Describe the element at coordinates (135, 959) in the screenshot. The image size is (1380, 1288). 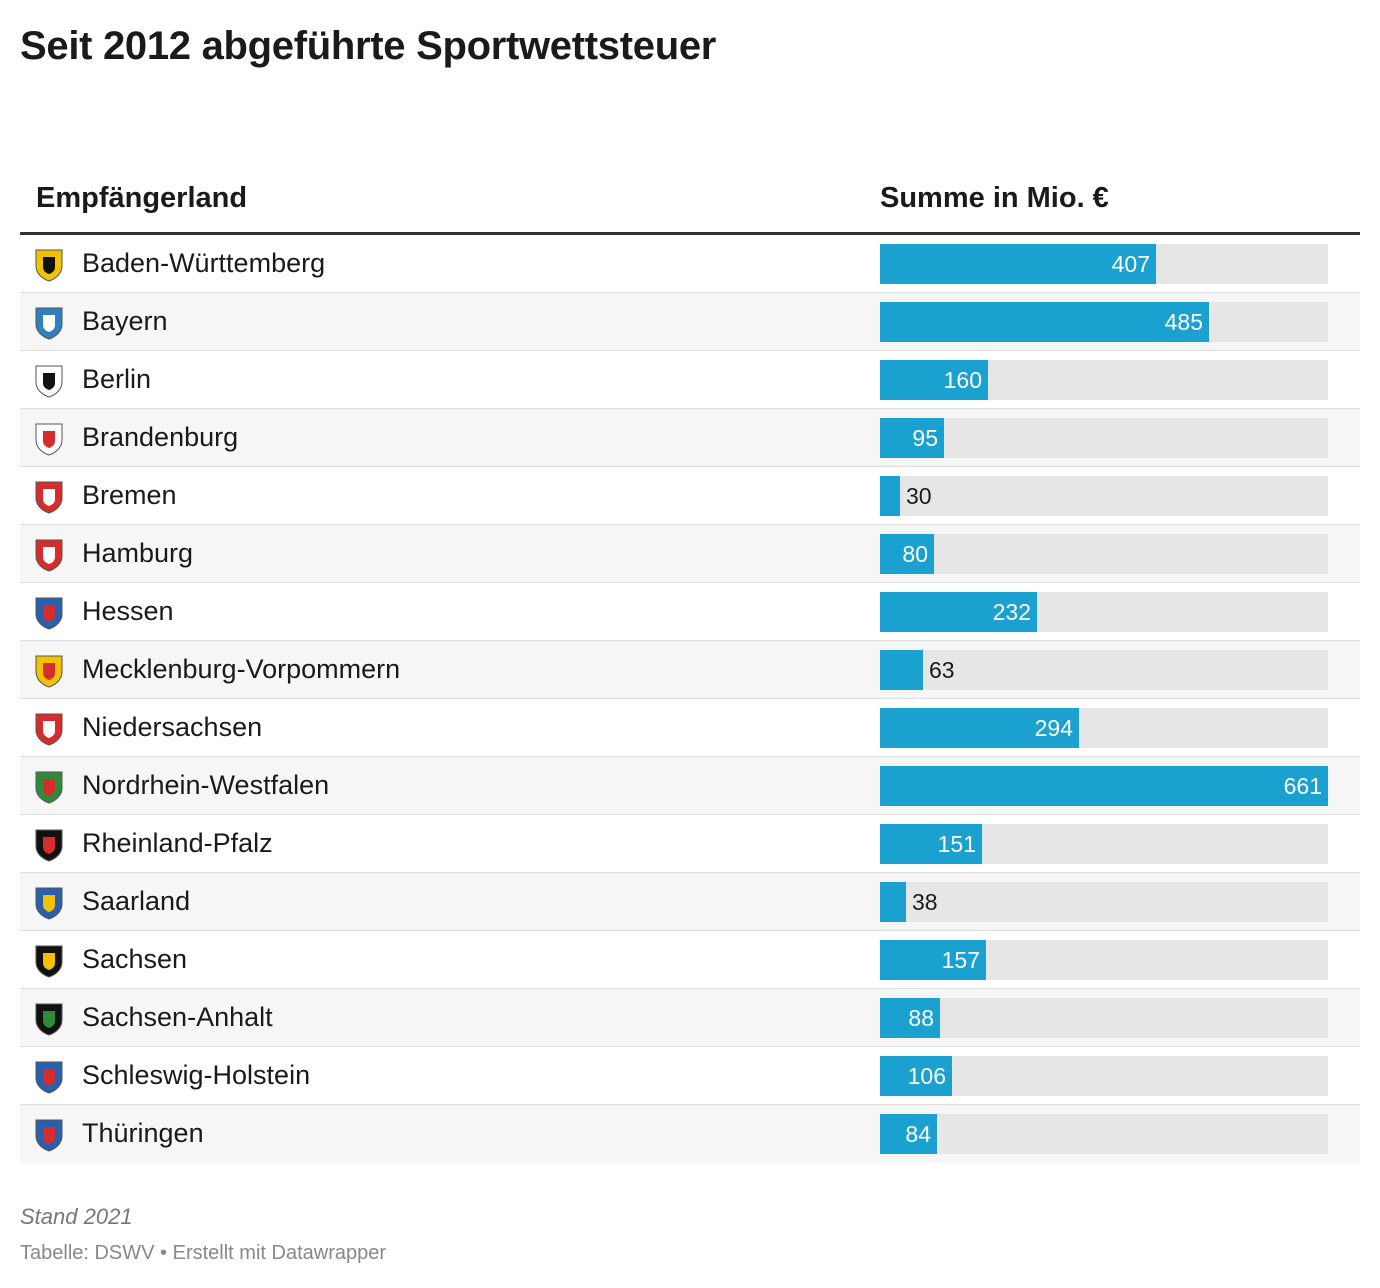
I see `country-label: Sachsen` at that location.